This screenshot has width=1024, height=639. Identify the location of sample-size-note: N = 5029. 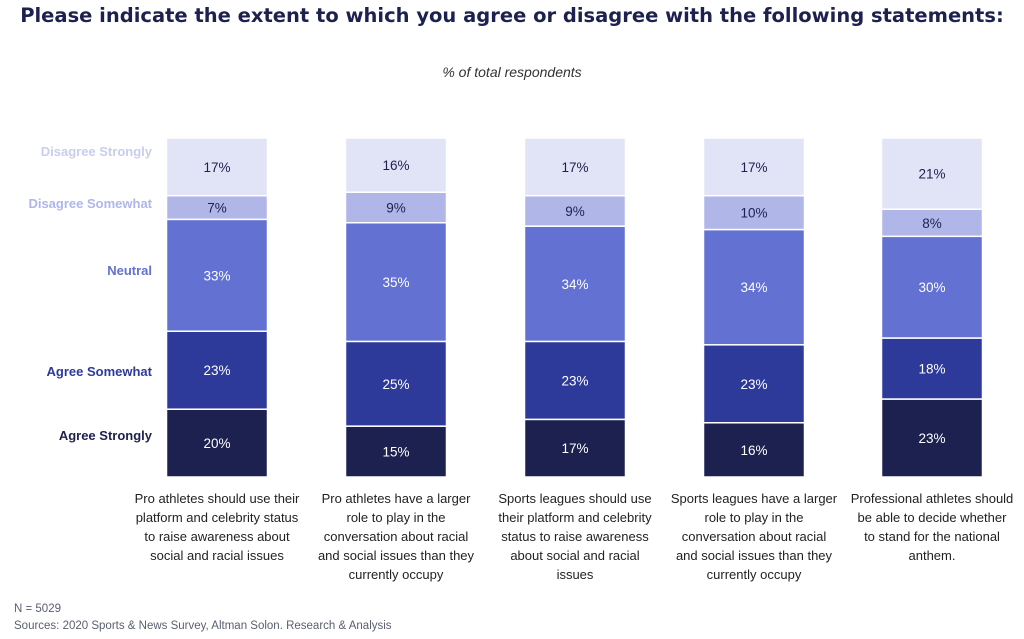
(37, 609).